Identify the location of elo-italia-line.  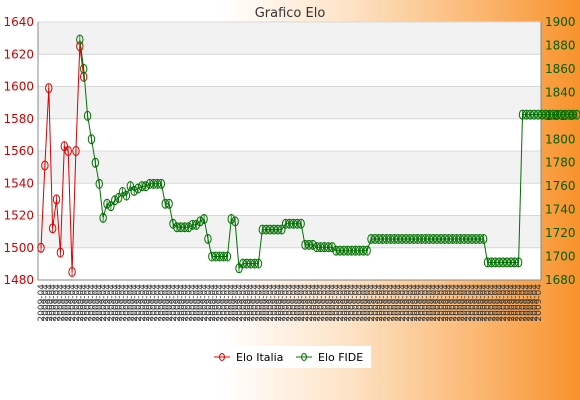
(62, 159).